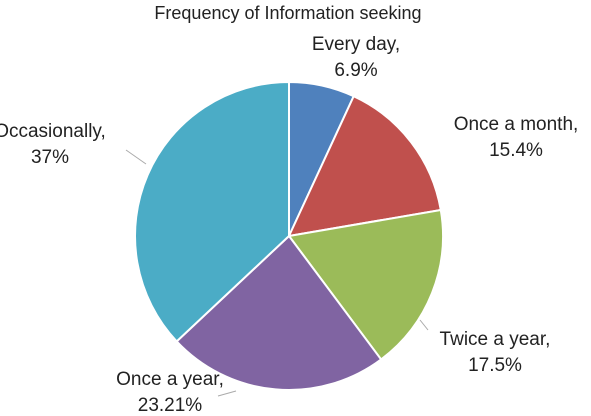 This screenshot has height=416, width=591. Describe the element at coordinates (495, 365) in the screenshot. I see `value-label: 17.5%` at that location.